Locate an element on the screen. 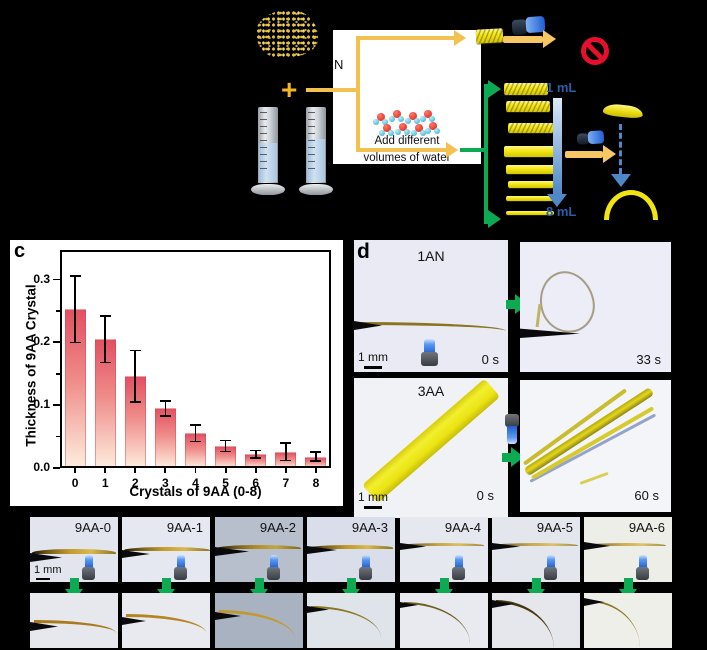 Image resolution: width=707 pixels, height=650 pixels. x-tick-label: 6 is located at coordinates (256, 483).